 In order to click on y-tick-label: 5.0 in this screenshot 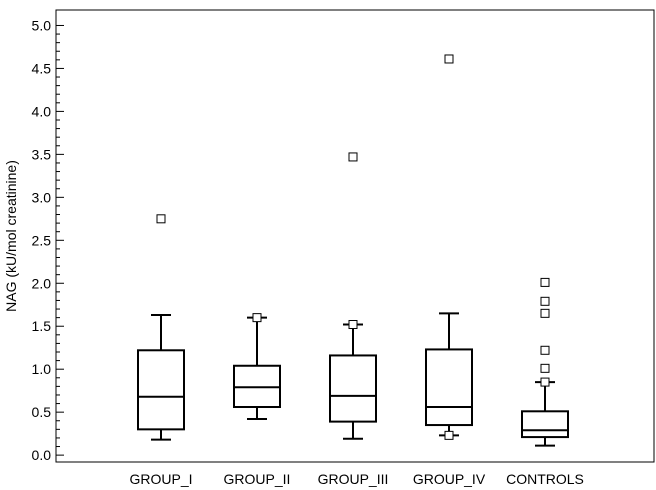, I will do `click(42, 25)`.